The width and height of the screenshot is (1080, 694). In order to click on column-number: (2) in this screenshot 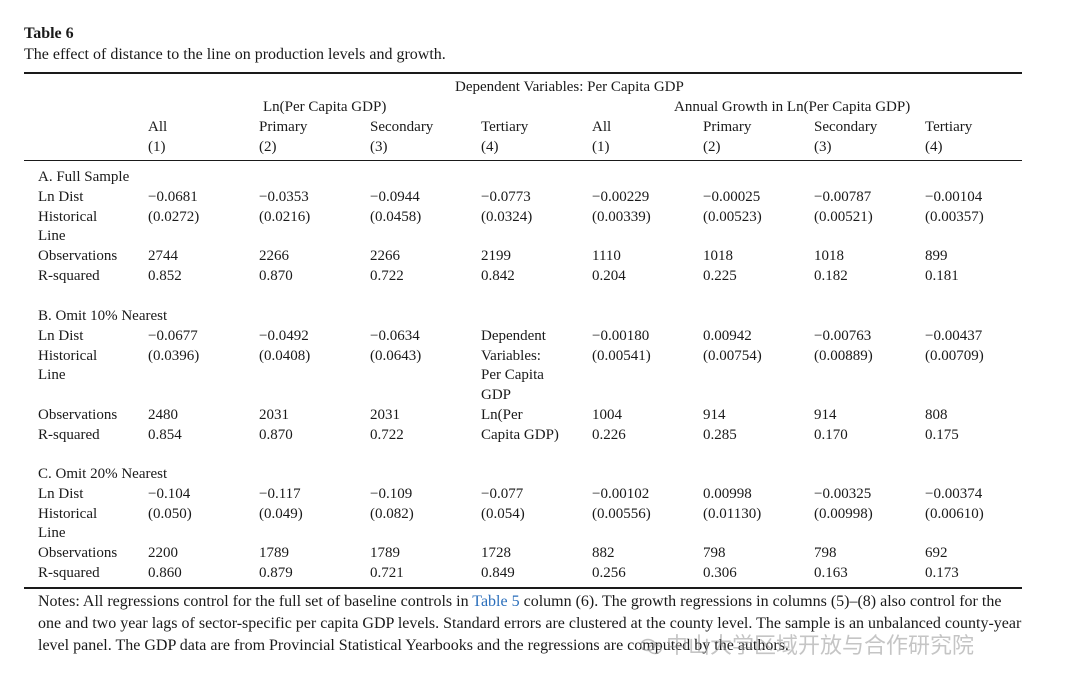, I will do `click(712, 147)`.